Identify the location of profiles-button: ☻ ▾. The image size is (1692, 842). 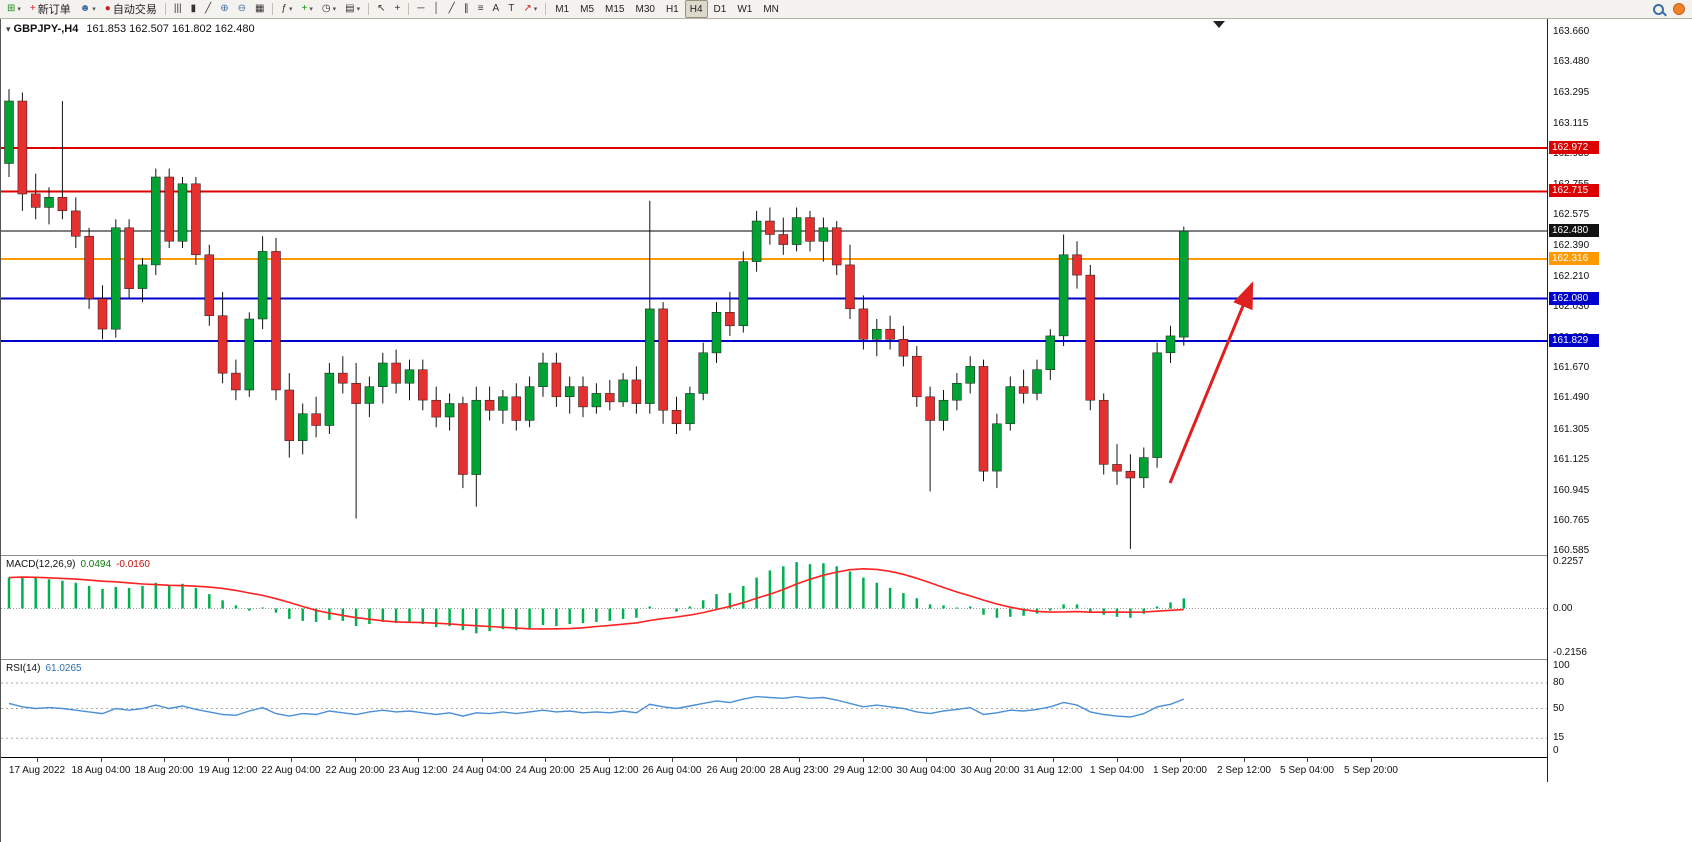
(88, 9).